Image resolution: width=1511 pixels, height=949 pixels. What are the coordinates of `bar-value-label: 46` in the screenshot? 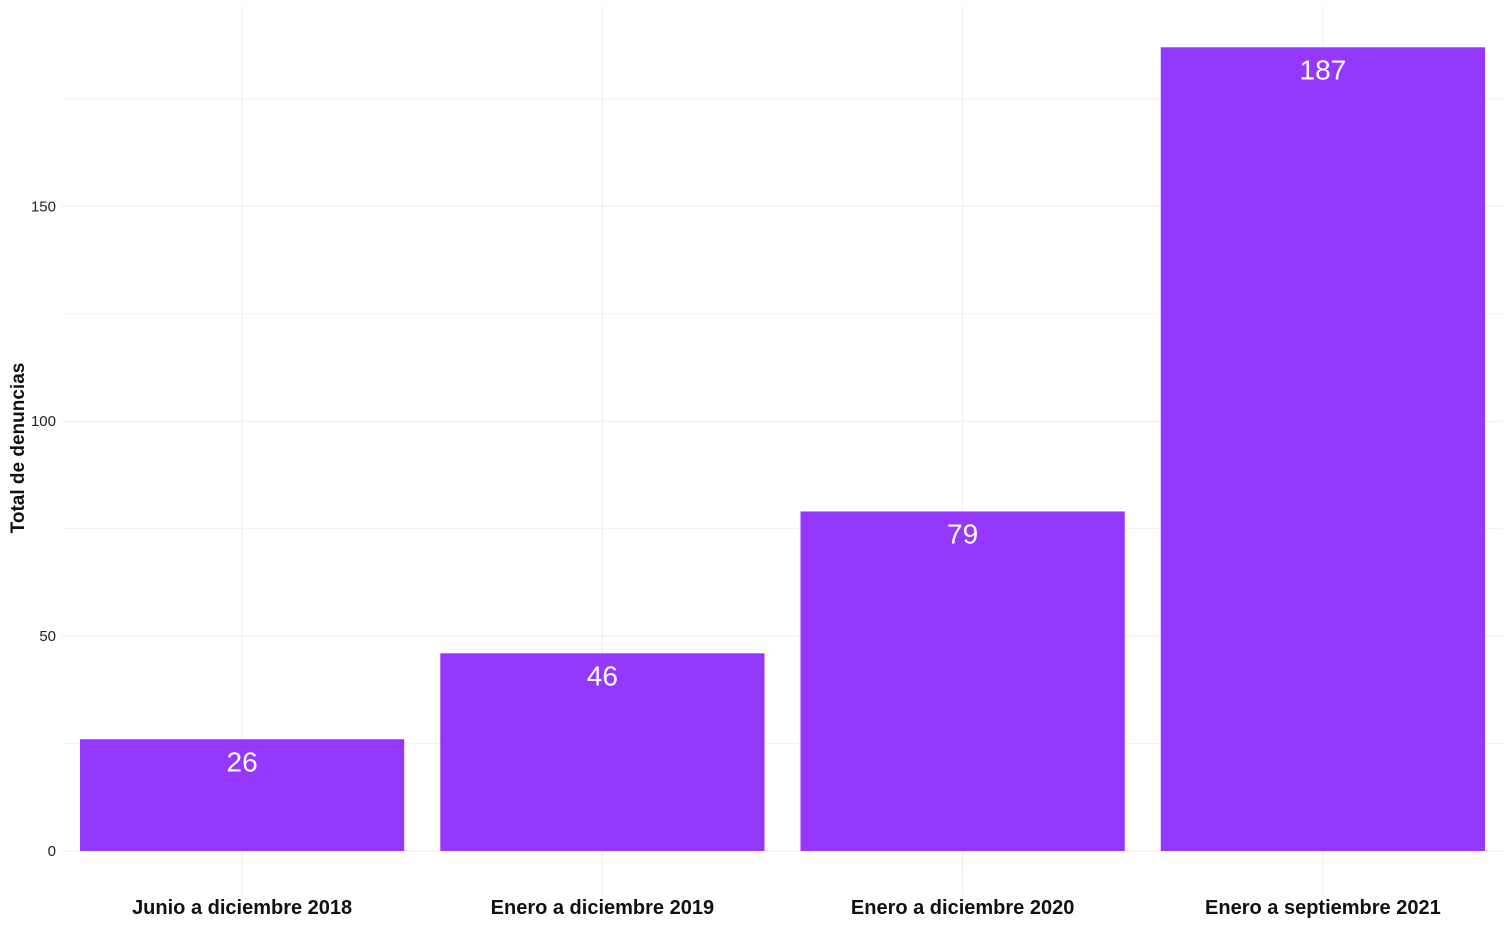 It's located at (602, 675).